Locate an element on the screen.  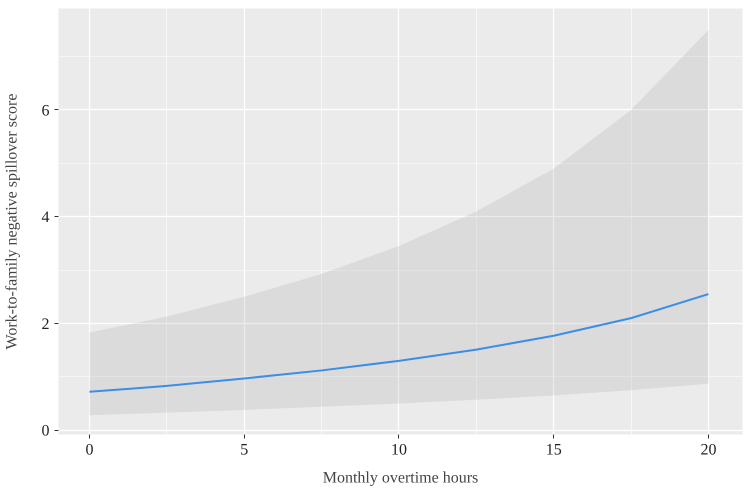
y-tick-label: 4 is located at coordinates (46, 217).